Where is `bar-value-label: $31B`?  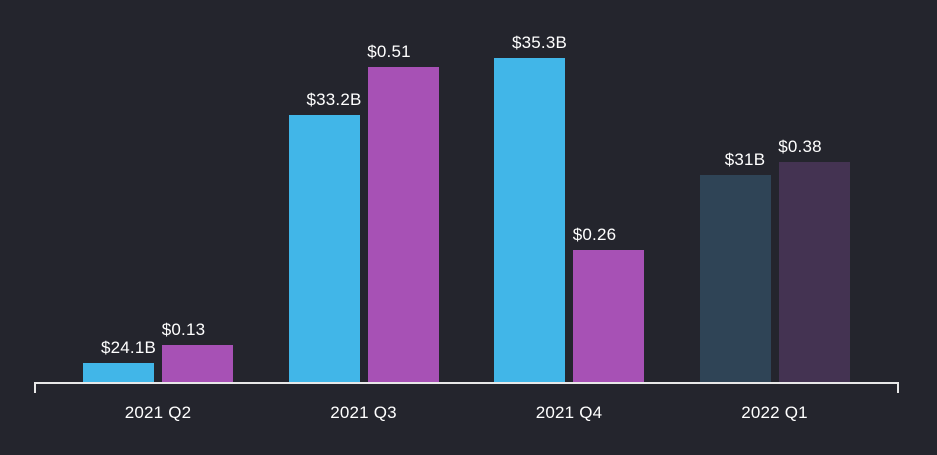
bar-value-label: $31B is located at coordinates (745, 160).